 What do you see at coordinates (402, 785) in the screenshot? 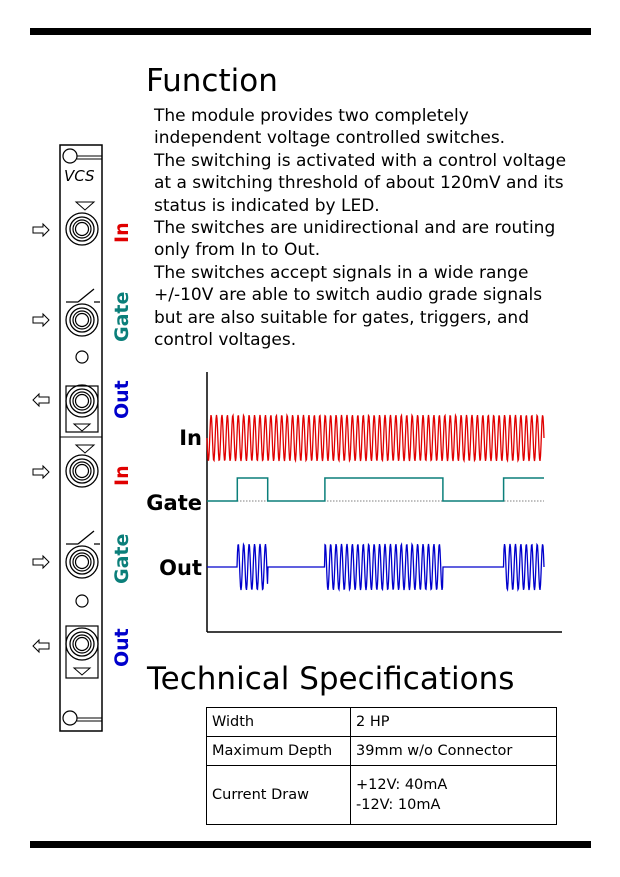
I see `spec-value-line: +12V: 40mA` at bounding box center [402, 785].